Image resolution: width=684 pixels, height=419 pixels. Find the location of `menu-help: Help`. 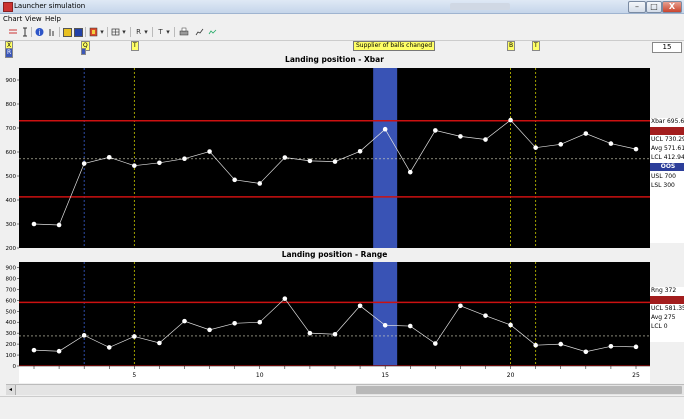

menu-help: Help is located at coordinates (53, 19).